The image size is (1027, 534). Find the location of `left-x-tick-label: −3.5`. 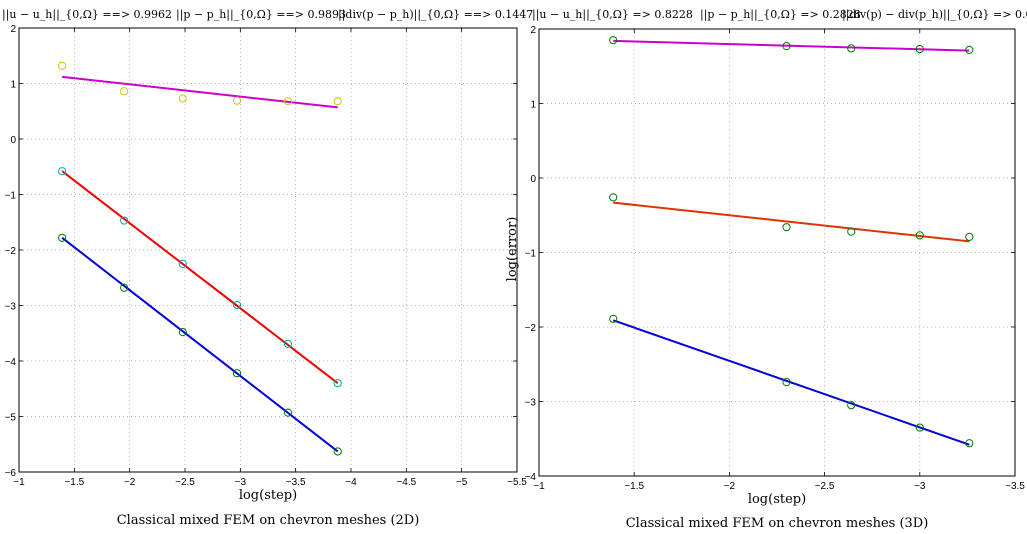

left-x-tick-label: −3.5 is located at coordinates (296, 482).